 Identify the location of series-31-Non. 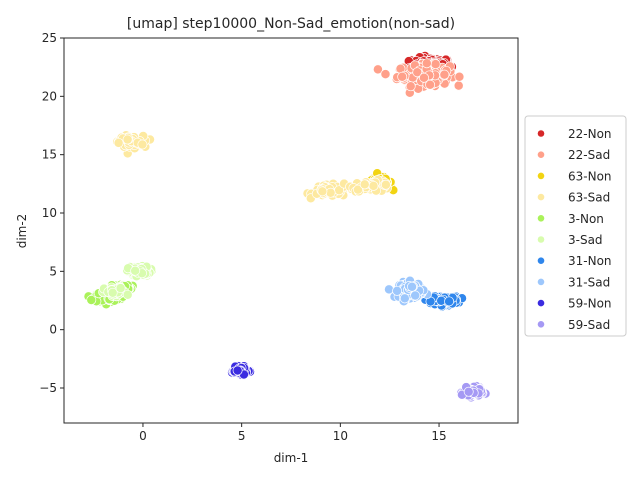
(443, 301).